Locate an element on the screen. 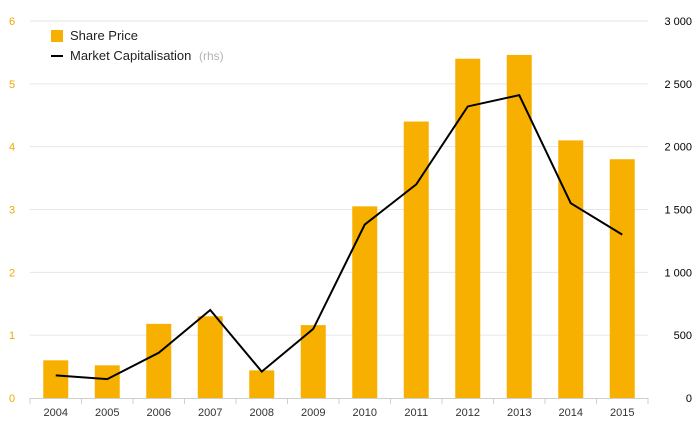 This screenshot has width=700, height=433. y-axis-right: 0 500 1 000 1 500 2 000 2 500 3 000 is located at coordinates (678, 210).